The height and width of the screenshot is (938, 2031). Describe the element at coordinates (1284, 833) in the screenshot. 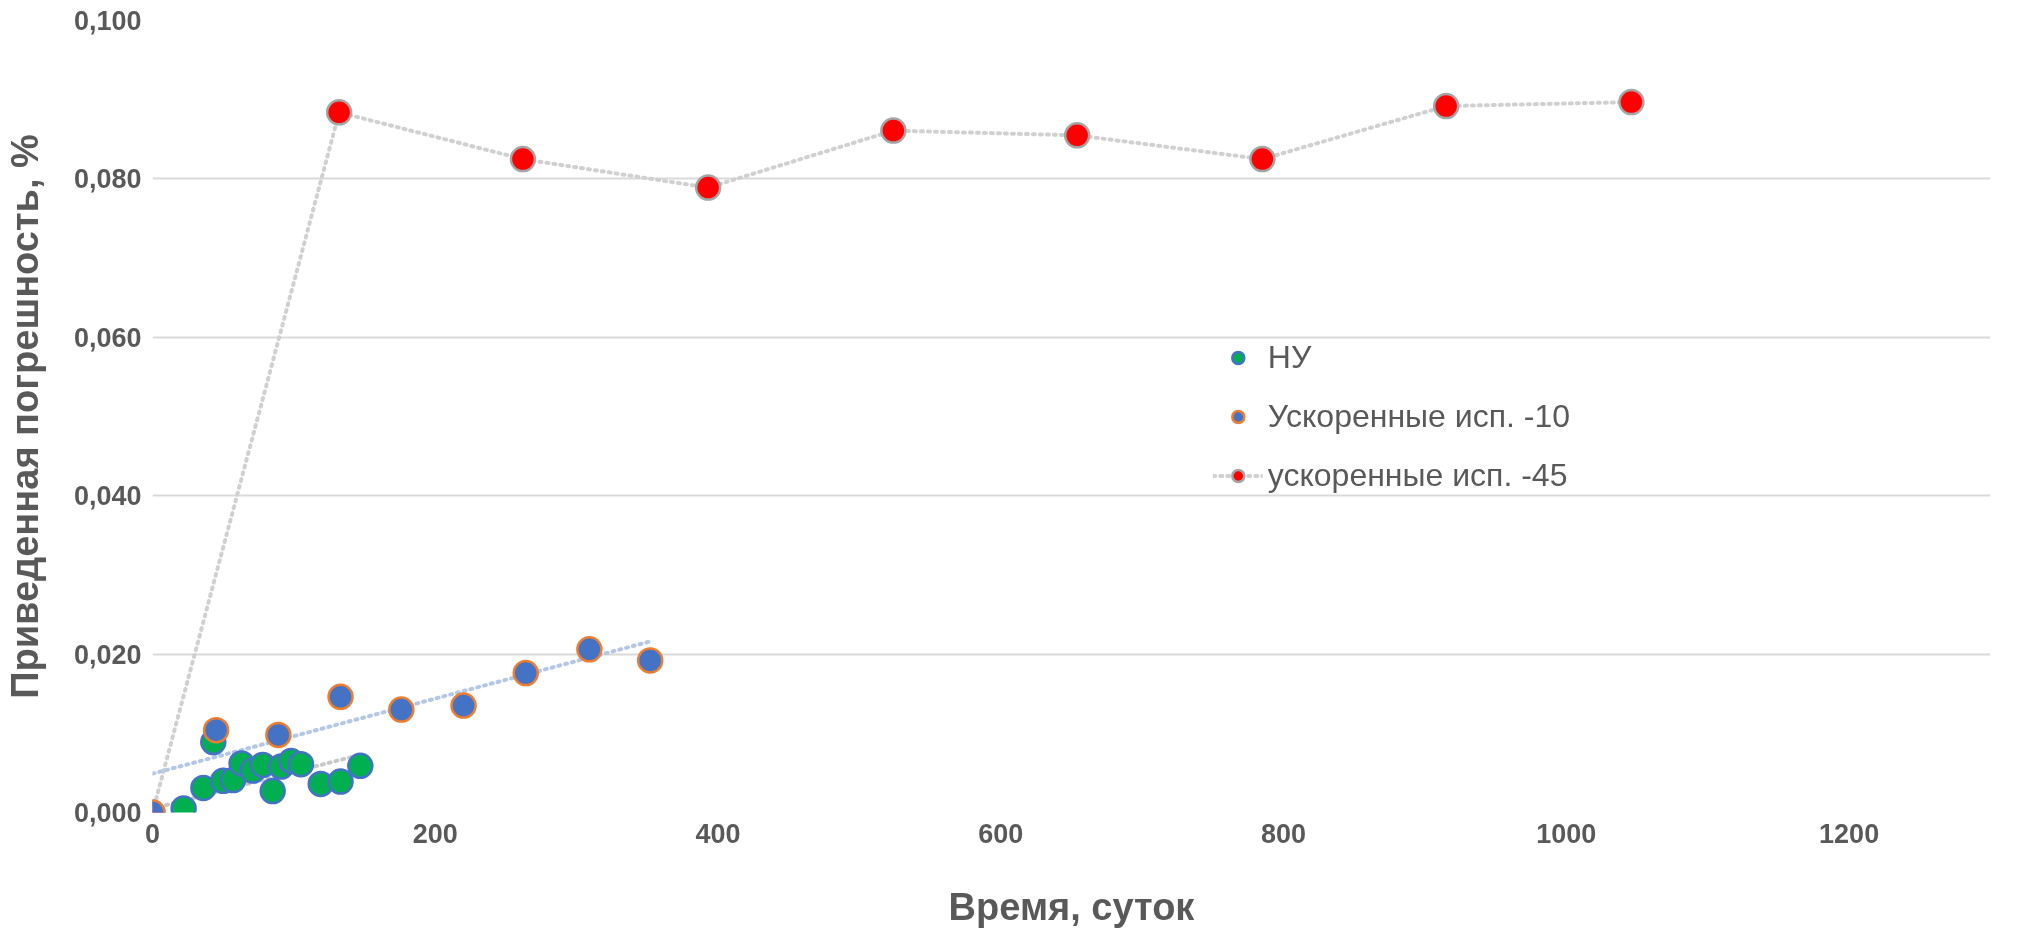

I see `x-tick-label: 800` at that location.